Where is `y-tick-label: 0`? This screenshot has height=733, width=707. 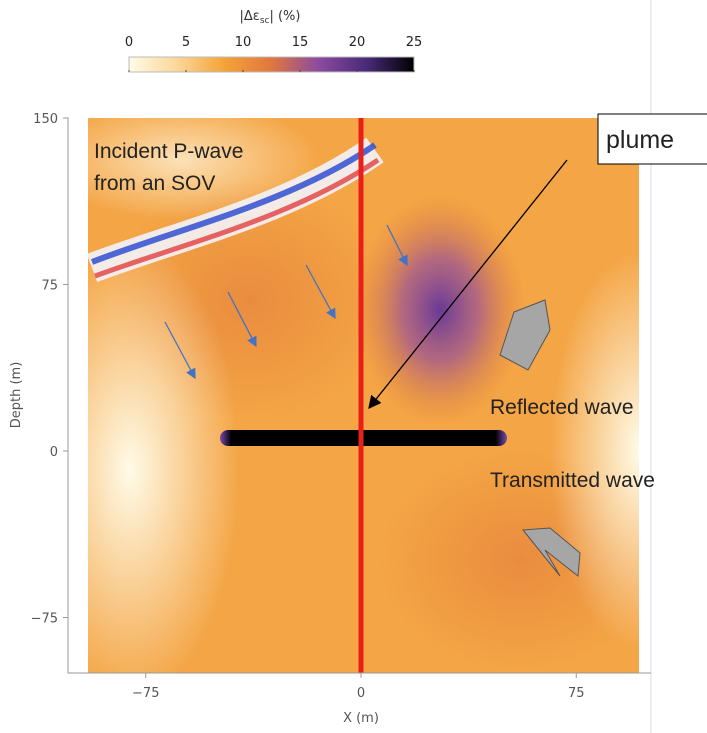
y-tick-label: 0 is located at coordinates (54, 452).